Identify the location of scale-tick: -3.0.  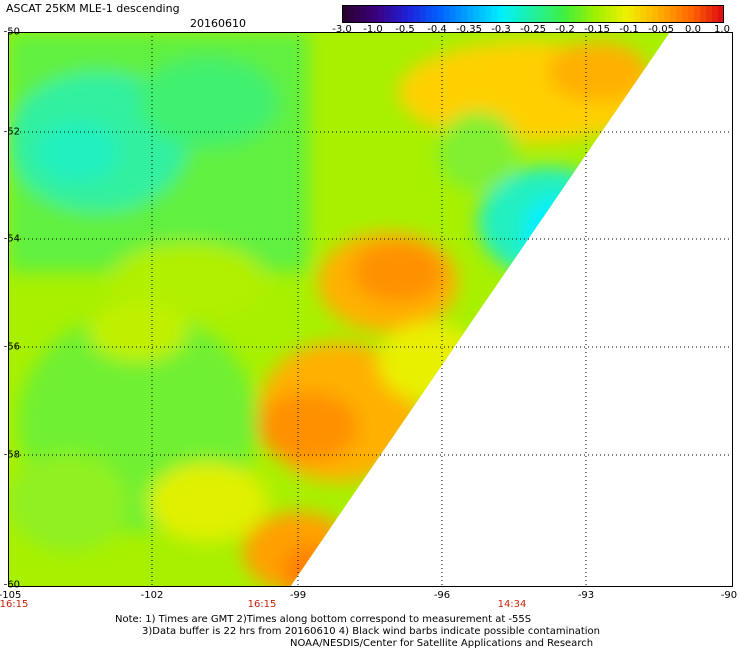
(342, 29).